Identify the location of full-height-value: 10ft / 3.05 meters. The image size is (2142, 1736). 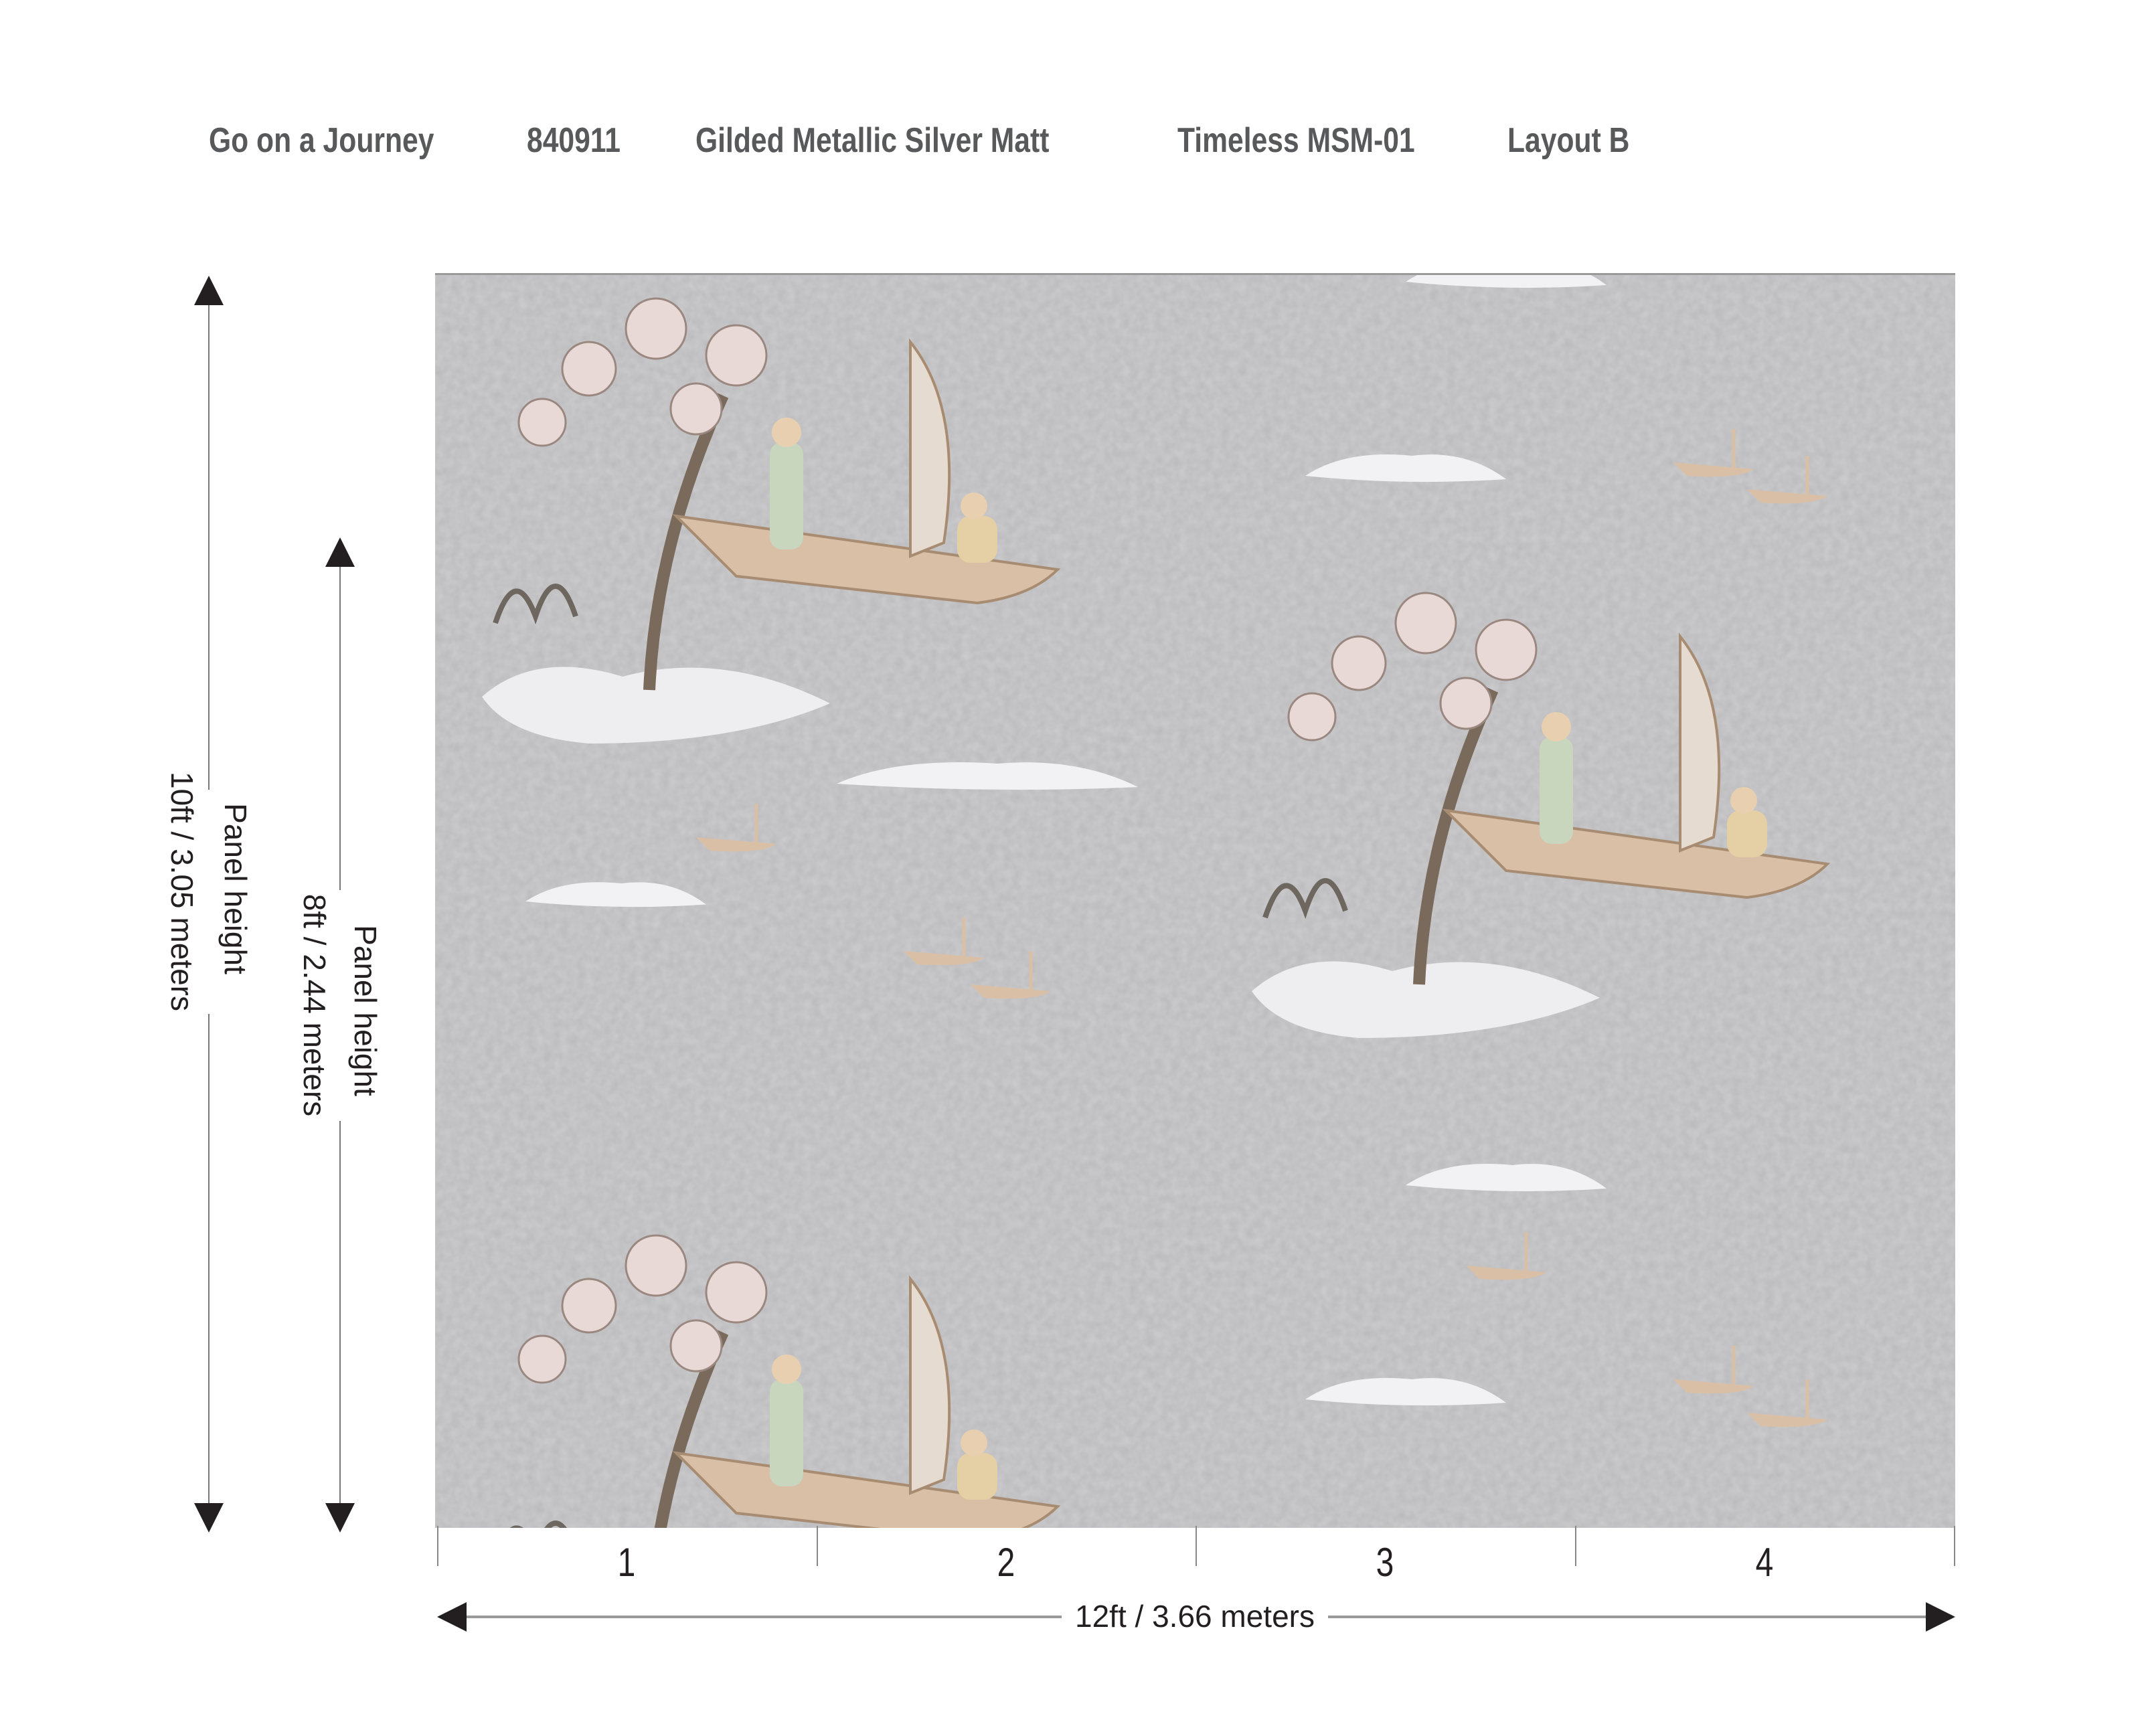
(182, 891).